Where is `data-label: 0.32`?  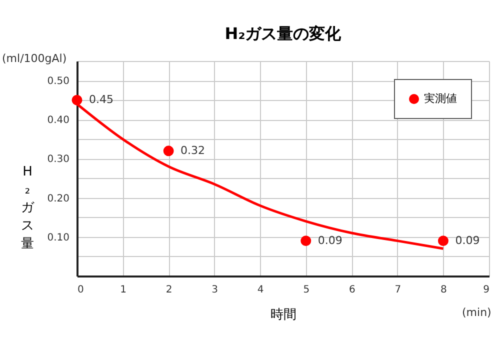 data-label: 0.32 is located at coordinates (193, 150).